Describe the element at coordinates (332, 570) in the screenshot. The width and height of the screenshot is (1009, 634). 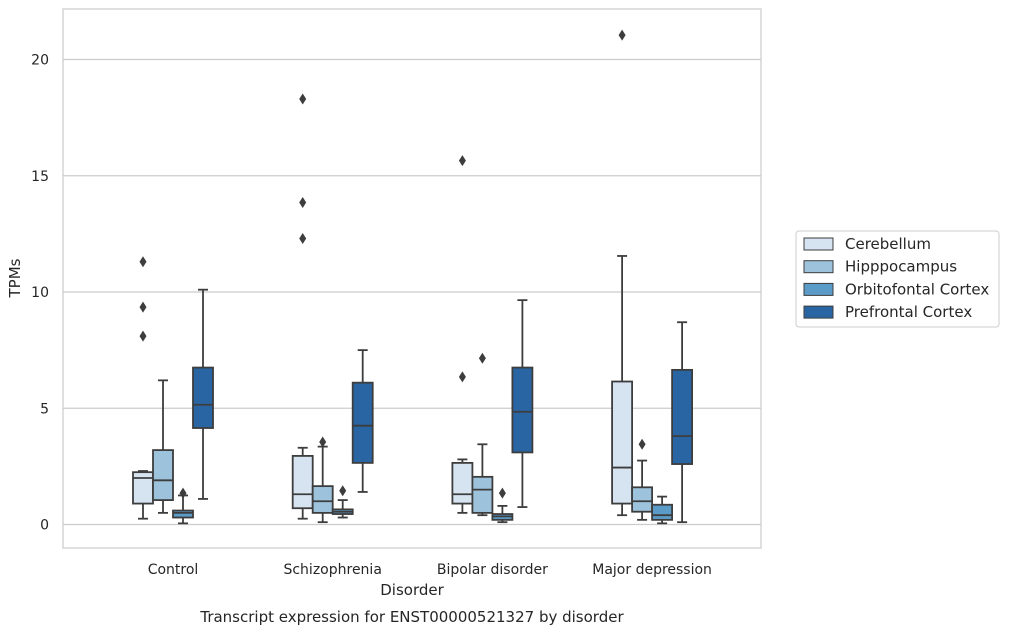
I see `x-tick-label: Schizophrenia` at that location.